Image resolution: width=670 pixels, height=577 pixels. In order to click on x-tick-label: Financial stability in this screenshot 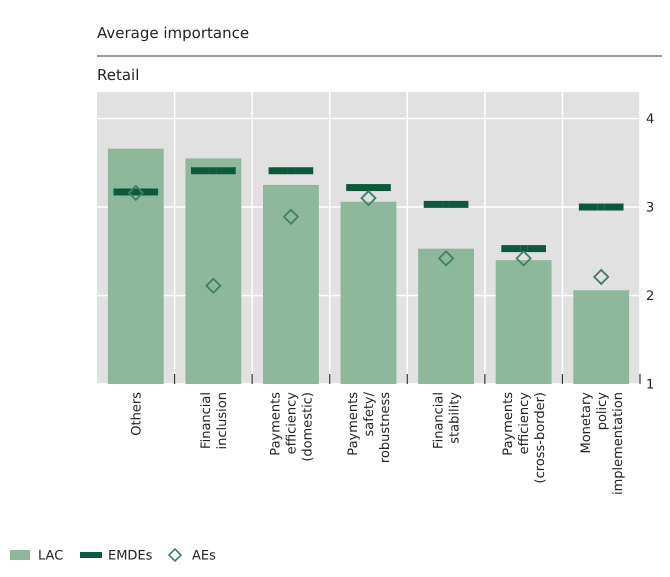, I will do `click(447, 420)`.